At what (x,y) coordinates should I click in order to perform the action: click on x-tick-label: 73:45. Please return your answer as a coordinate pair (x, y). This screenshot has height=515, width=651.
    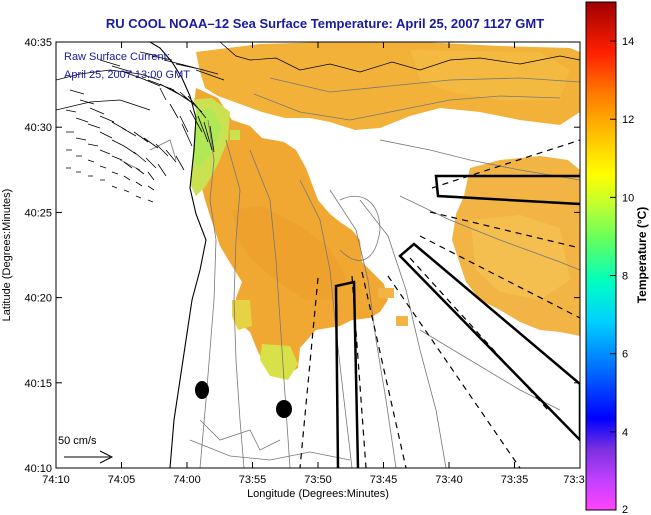
    Looking at the image, I should click on (384, 480).